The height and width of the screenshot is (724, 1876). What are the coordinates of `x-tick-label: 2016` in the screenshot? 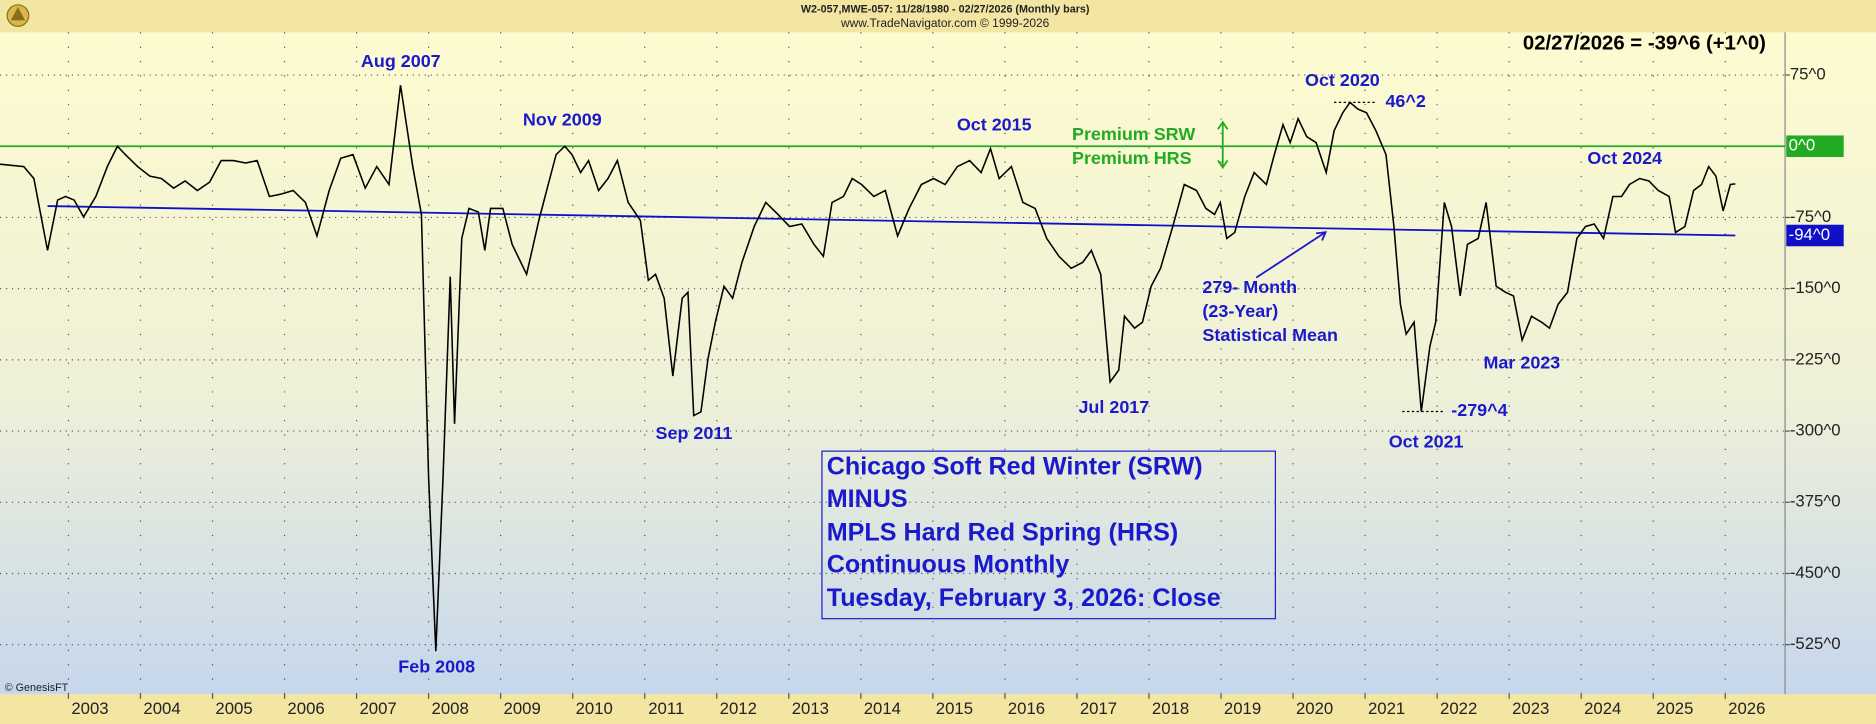 It's located at (1026, 708).